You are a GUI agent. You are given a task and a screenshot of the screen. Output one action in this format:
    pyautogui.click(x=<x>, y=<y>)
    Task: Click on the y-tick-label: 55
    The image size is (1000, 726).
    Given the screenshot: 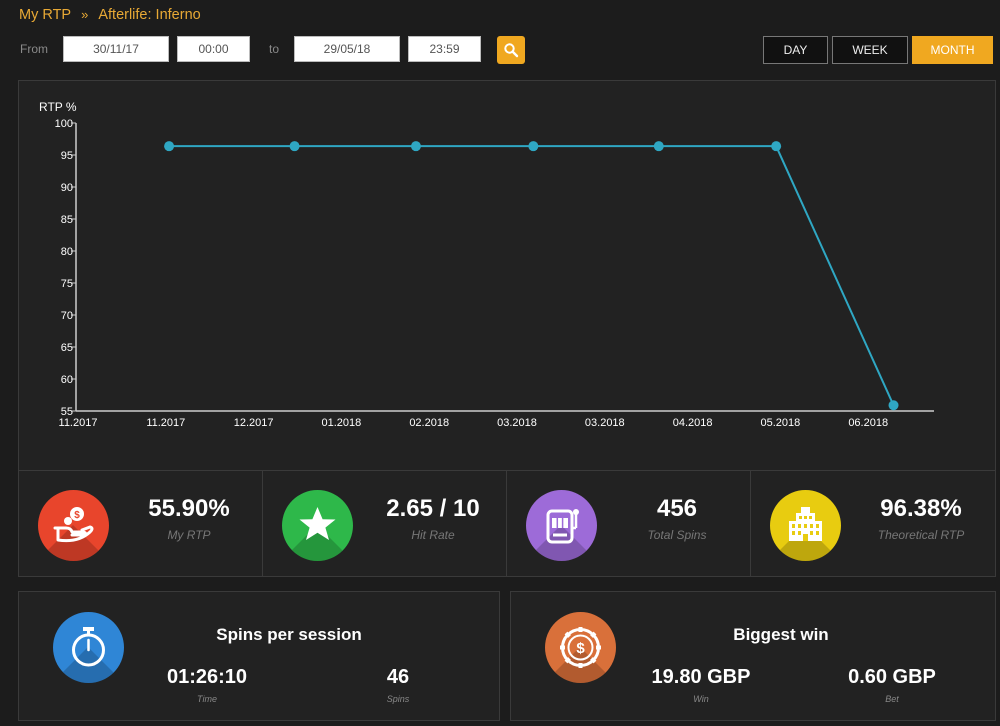 What is the action you would take?
    pyautogui.click(x=67, y=412)
    